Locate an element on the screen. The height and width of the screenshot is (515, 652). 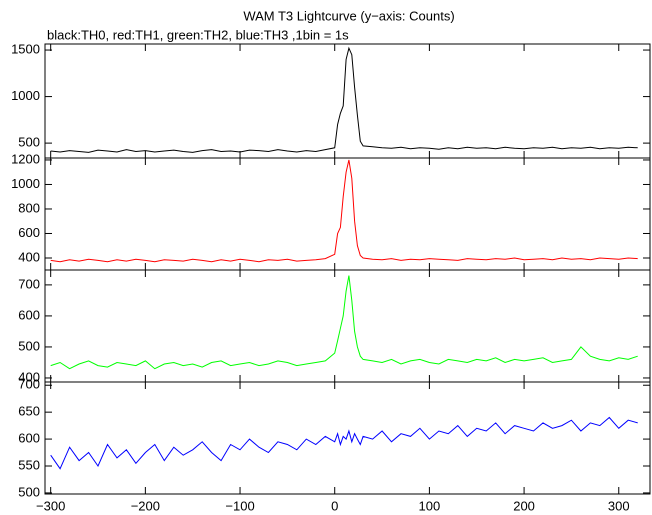
y-tick-label: 1500 is located at coordinates (25, 48).